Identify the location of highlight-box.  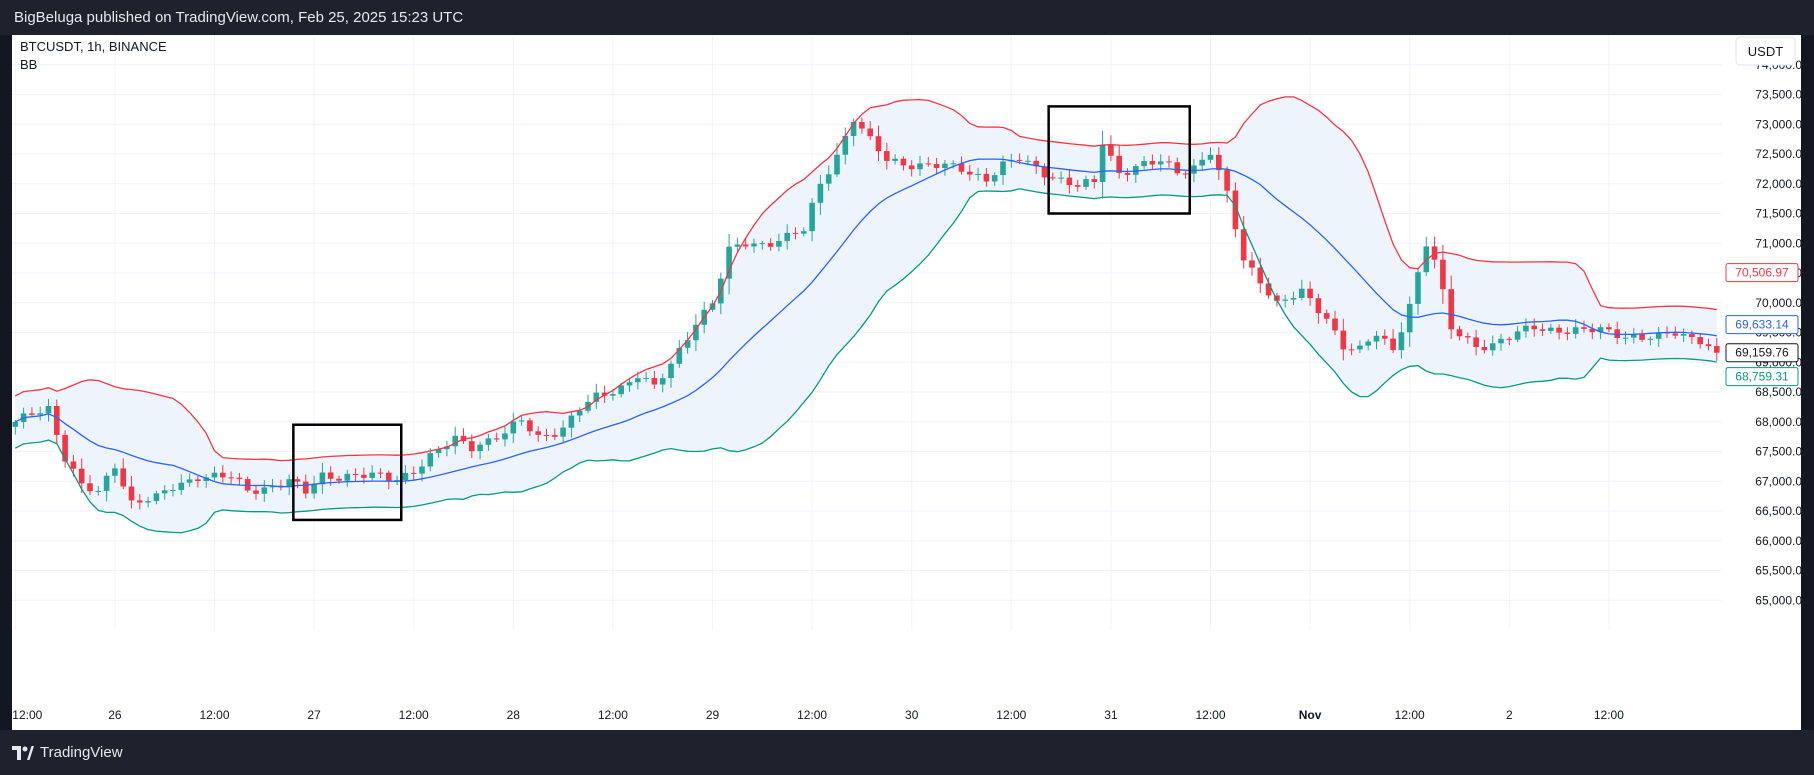
(1119, 160).